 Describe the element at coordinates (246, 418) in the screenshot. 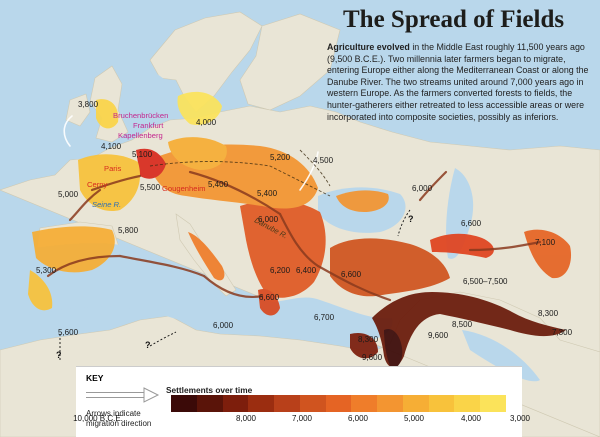

I see `scale-tick-label: 8,000` at that location.